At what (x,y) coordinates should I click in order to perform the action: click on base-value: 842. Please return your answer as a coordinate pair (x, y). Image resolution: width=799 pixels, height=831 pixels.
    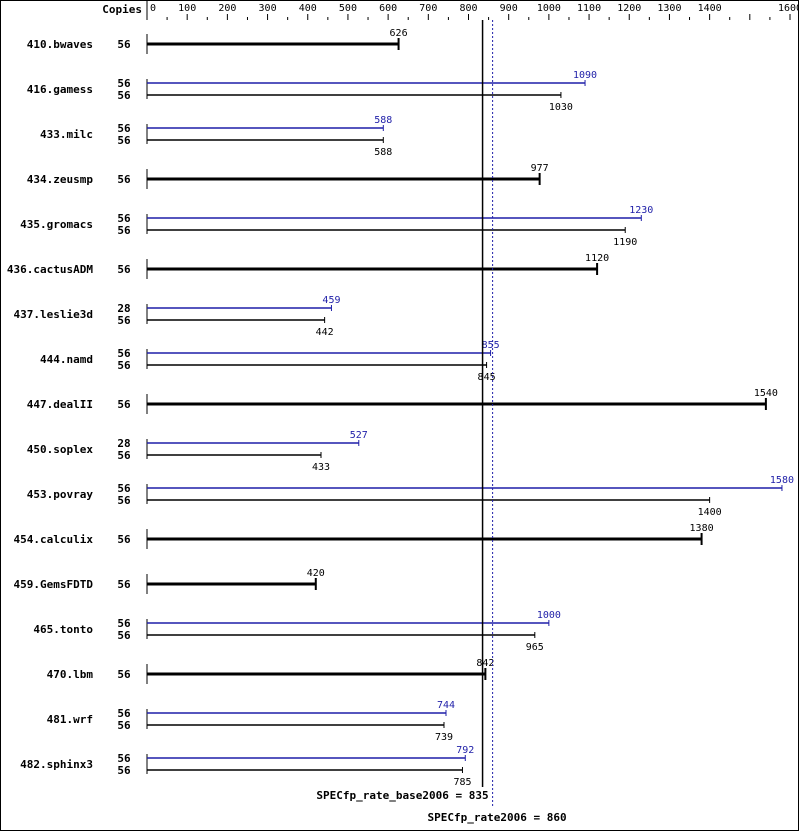
    Looking at the image, I should click on (485, 663).